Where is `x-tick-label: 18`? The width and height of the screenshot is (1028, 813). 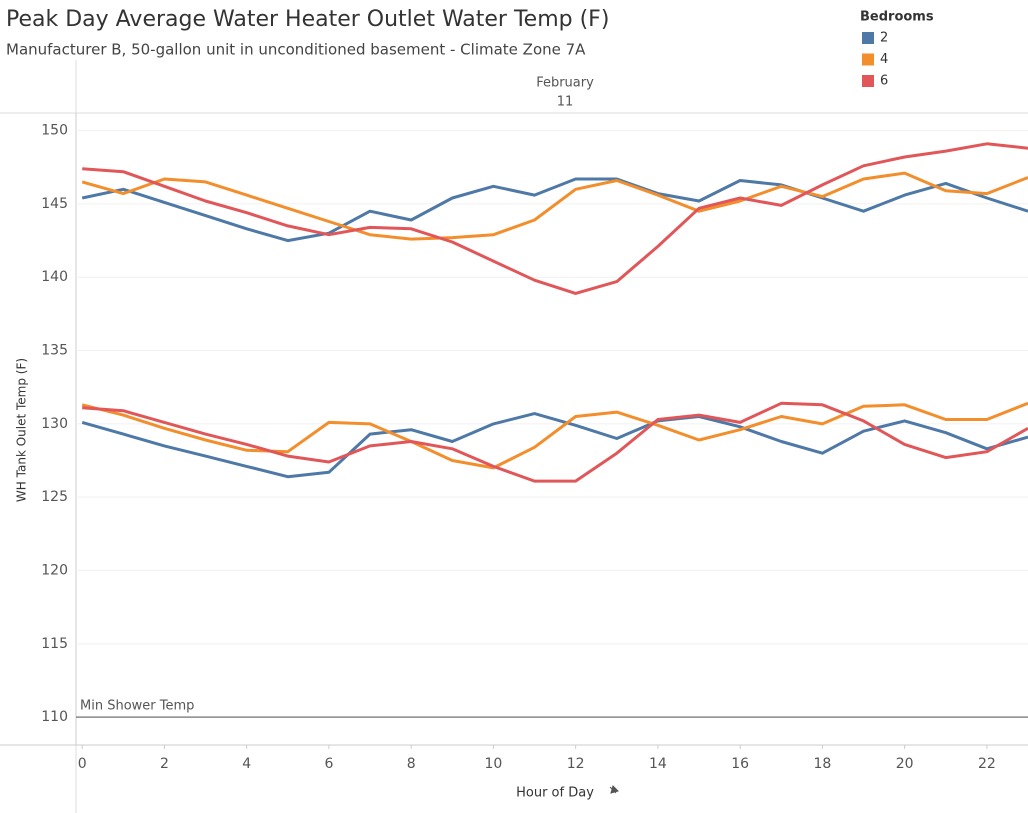 x-tick-label: 18 is located at coordinates (822, 764).